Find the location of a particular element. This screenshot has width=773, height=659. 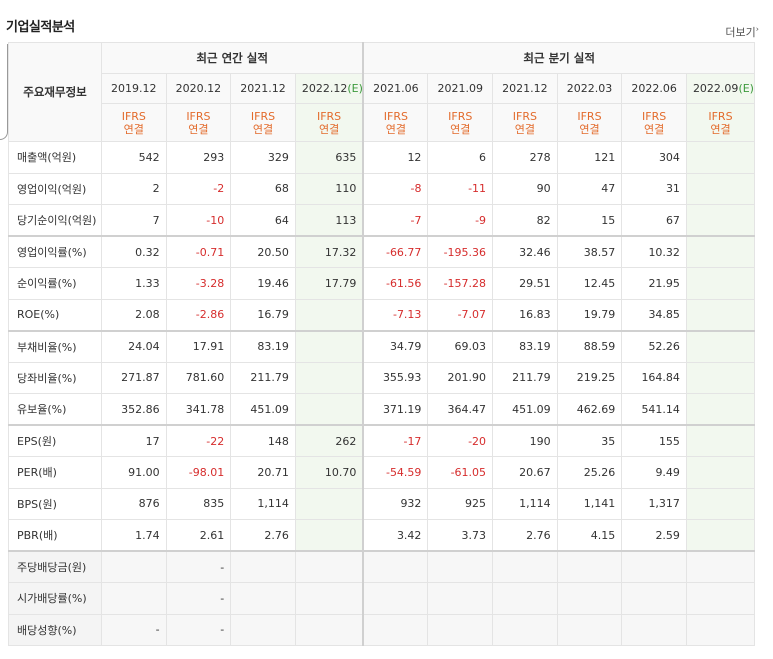

period-header: 2019.12 is located at coordinates (134, 88).